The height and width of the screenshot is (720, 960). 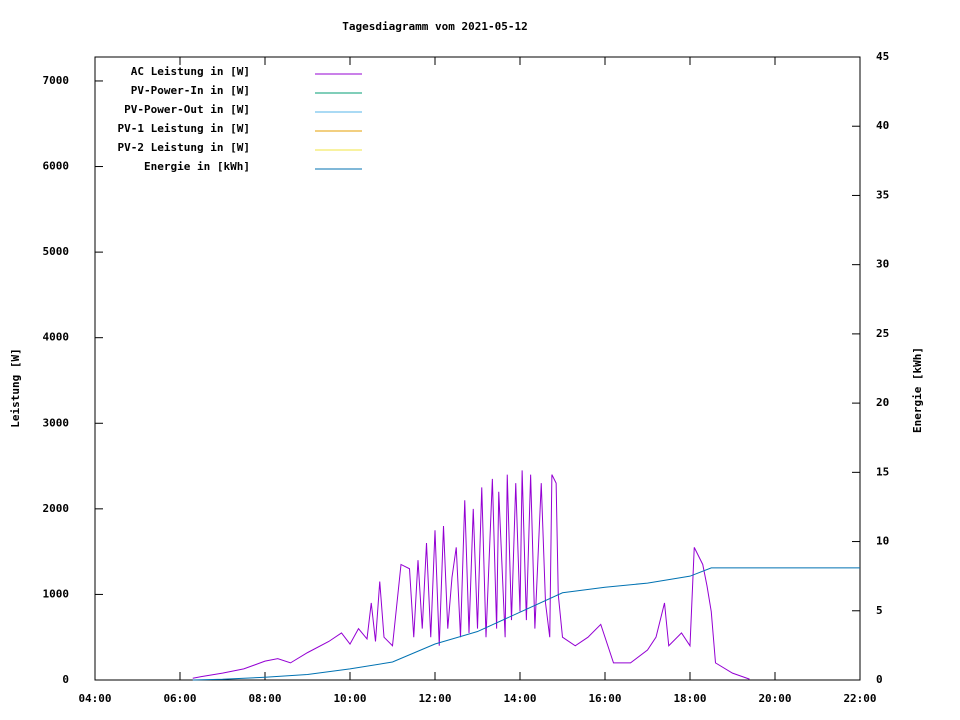 I want to click on x-tick-label: 10:00, so click(x=349, y=698).